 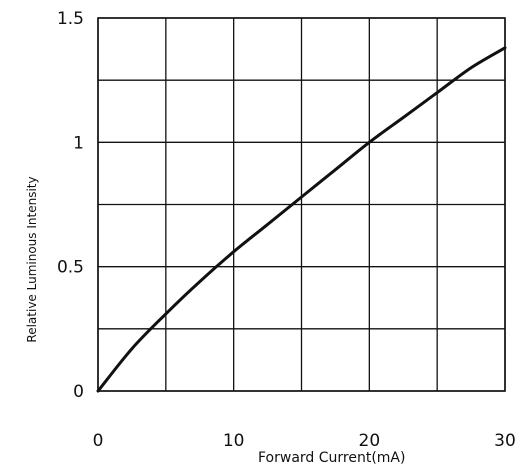 I want to click on x-axis-label: Forward Current(mA), so click(x=331, y=458).